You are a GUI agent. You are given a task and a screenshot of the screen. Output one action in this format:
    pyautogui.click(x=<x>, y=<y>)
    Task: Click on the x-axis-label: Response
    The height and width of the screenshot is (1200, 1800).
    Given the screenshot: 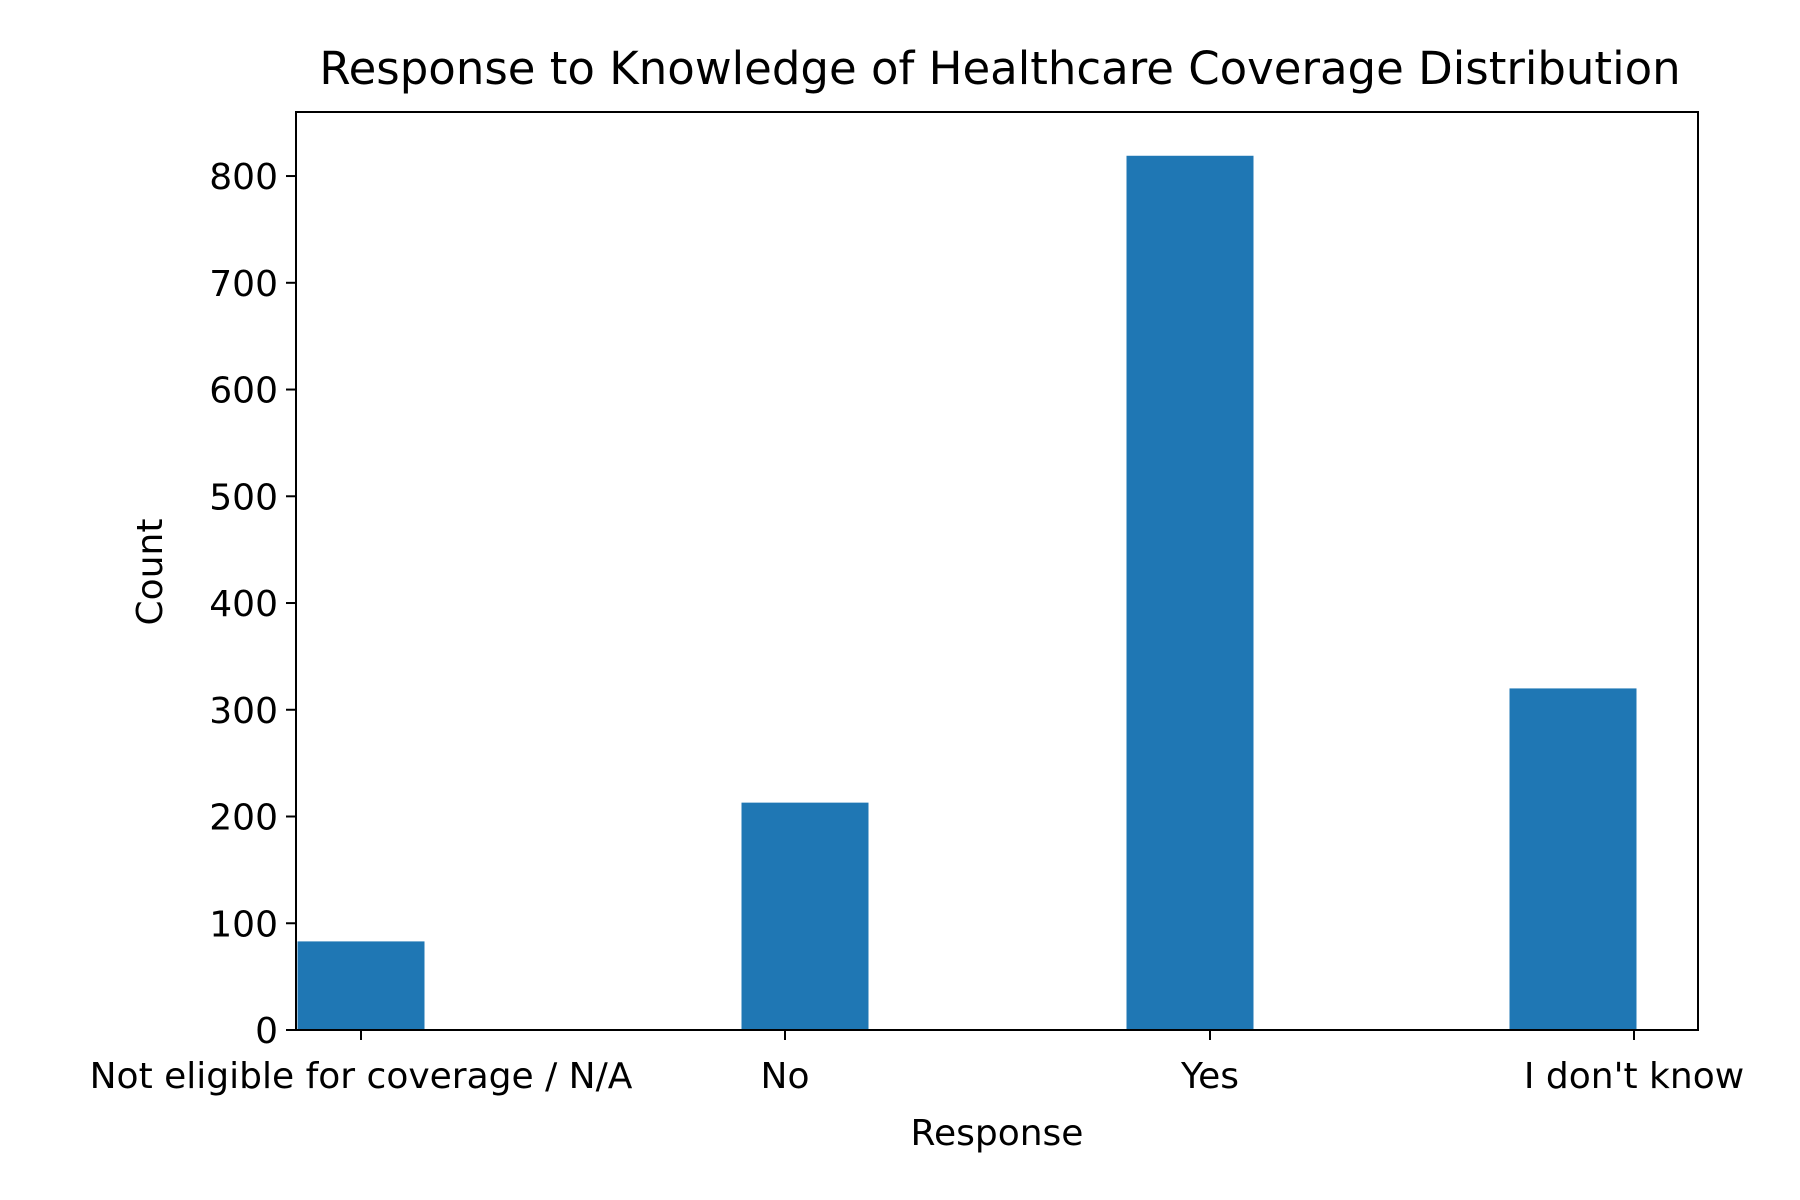 What is the action you would take?
    pyautogui.click(x=997, y=1133)
    